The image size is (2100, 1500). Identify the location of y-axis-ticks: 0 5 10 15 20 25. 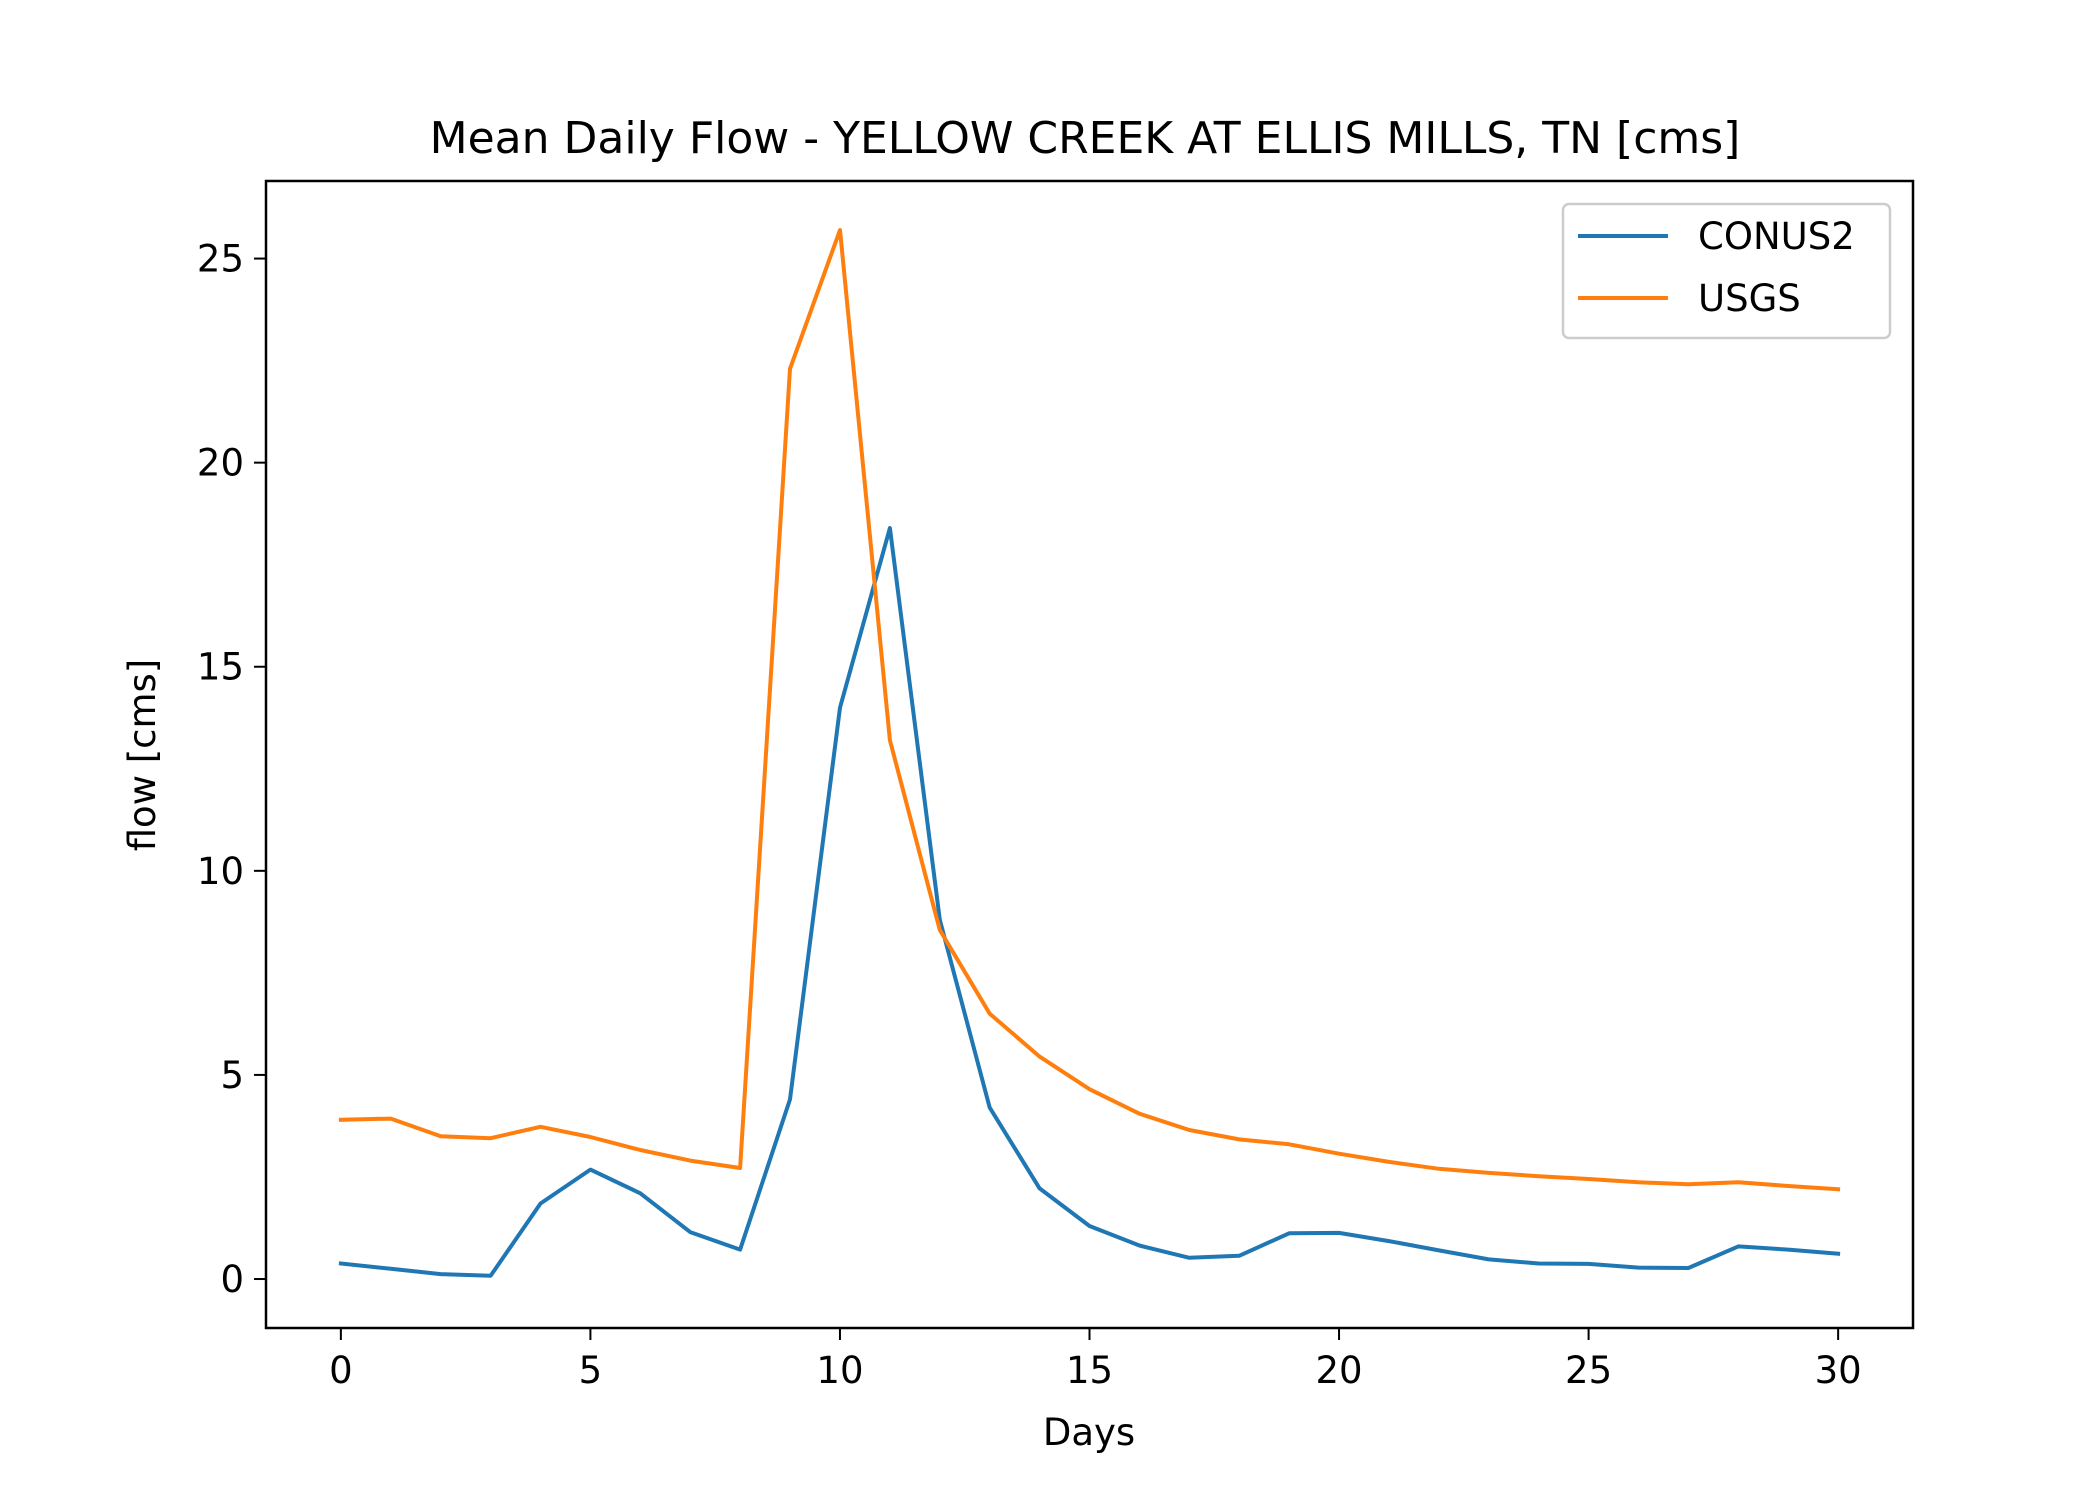
(231, 769).